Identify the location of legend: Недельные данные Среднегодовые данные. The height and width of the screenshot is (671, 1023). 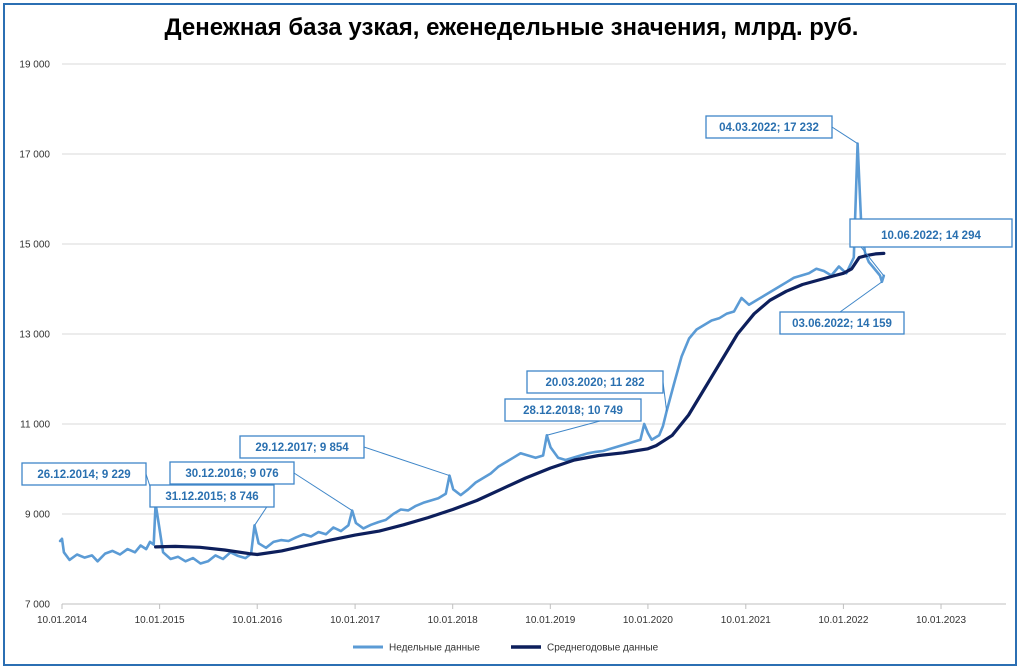
(506, 648).